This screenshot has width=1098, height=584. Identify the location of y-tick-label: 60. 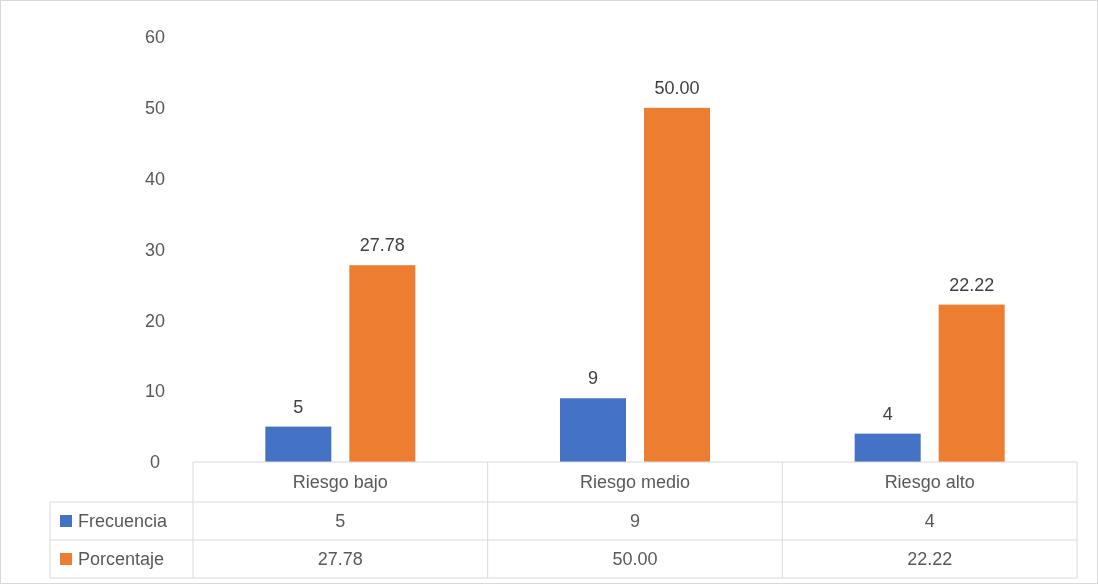
(155, 37).